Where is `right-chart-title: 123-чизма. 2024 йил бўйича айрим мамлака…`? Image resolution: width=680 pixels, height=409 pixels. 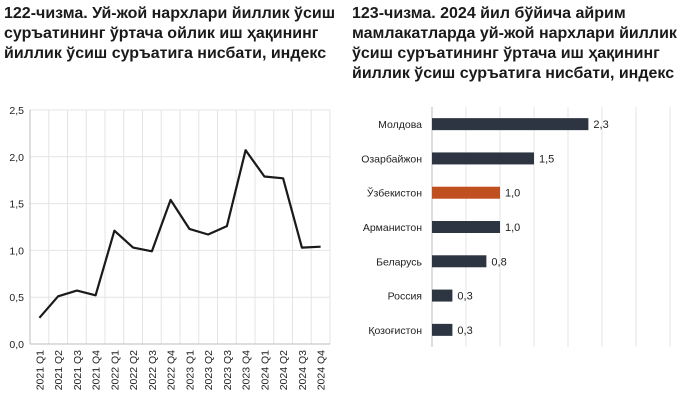
right-chart-title: 123-чизма. 2024 йил бўйича айрим мамлака… is located at coordinates (514, 43).